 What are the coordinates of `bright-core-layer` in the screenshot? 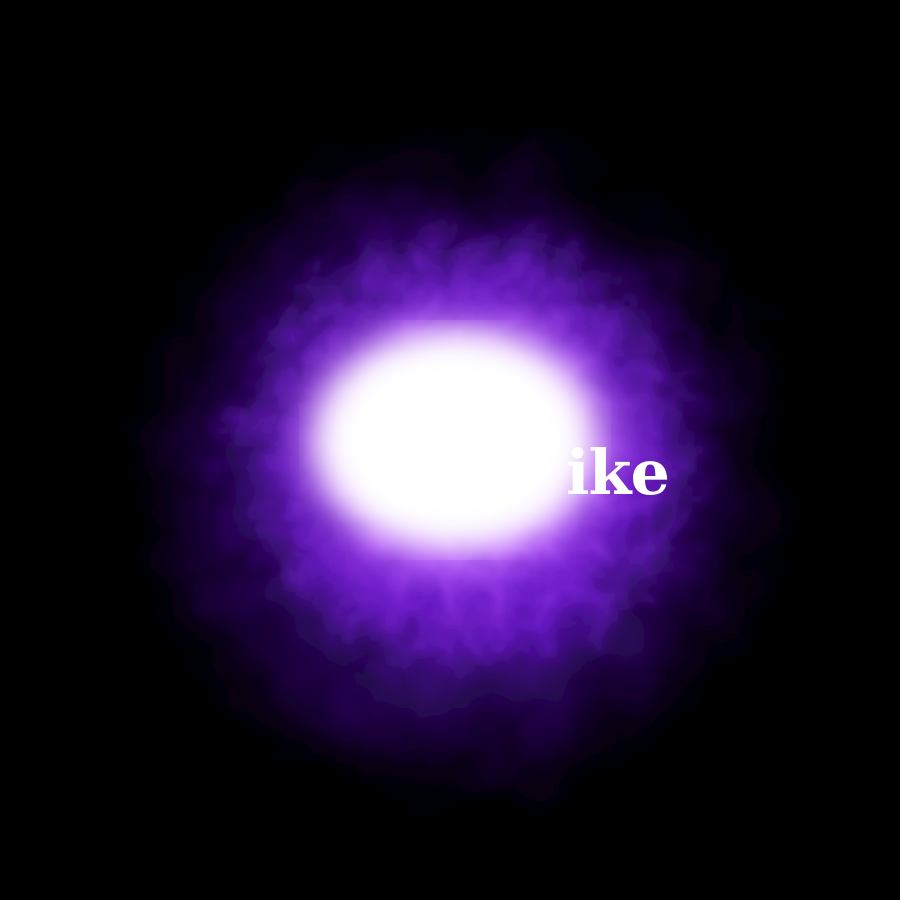 It's located at (455, 440).